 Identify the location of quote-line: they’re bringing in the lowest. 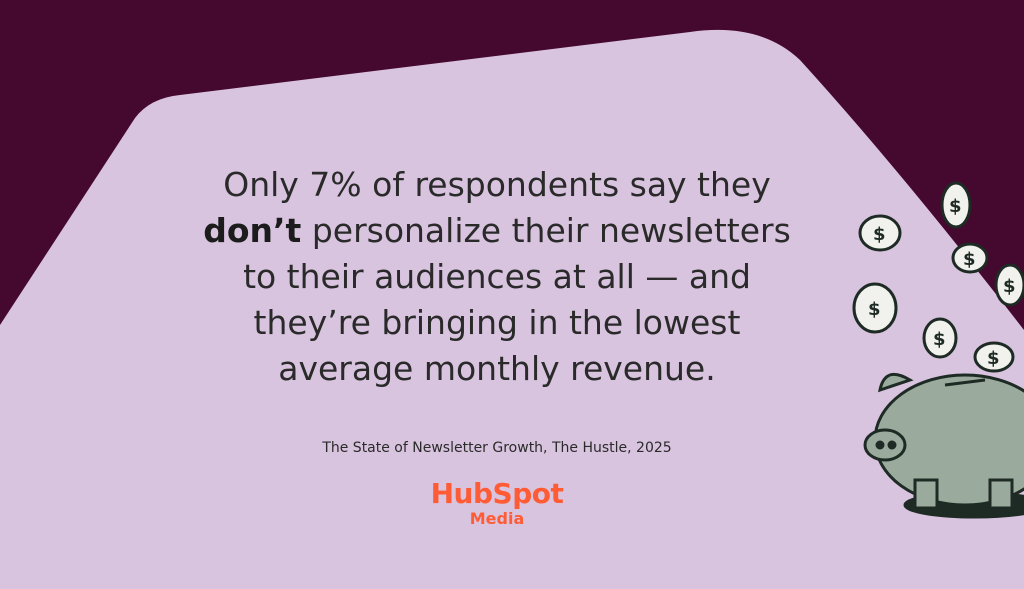
(497, 322).